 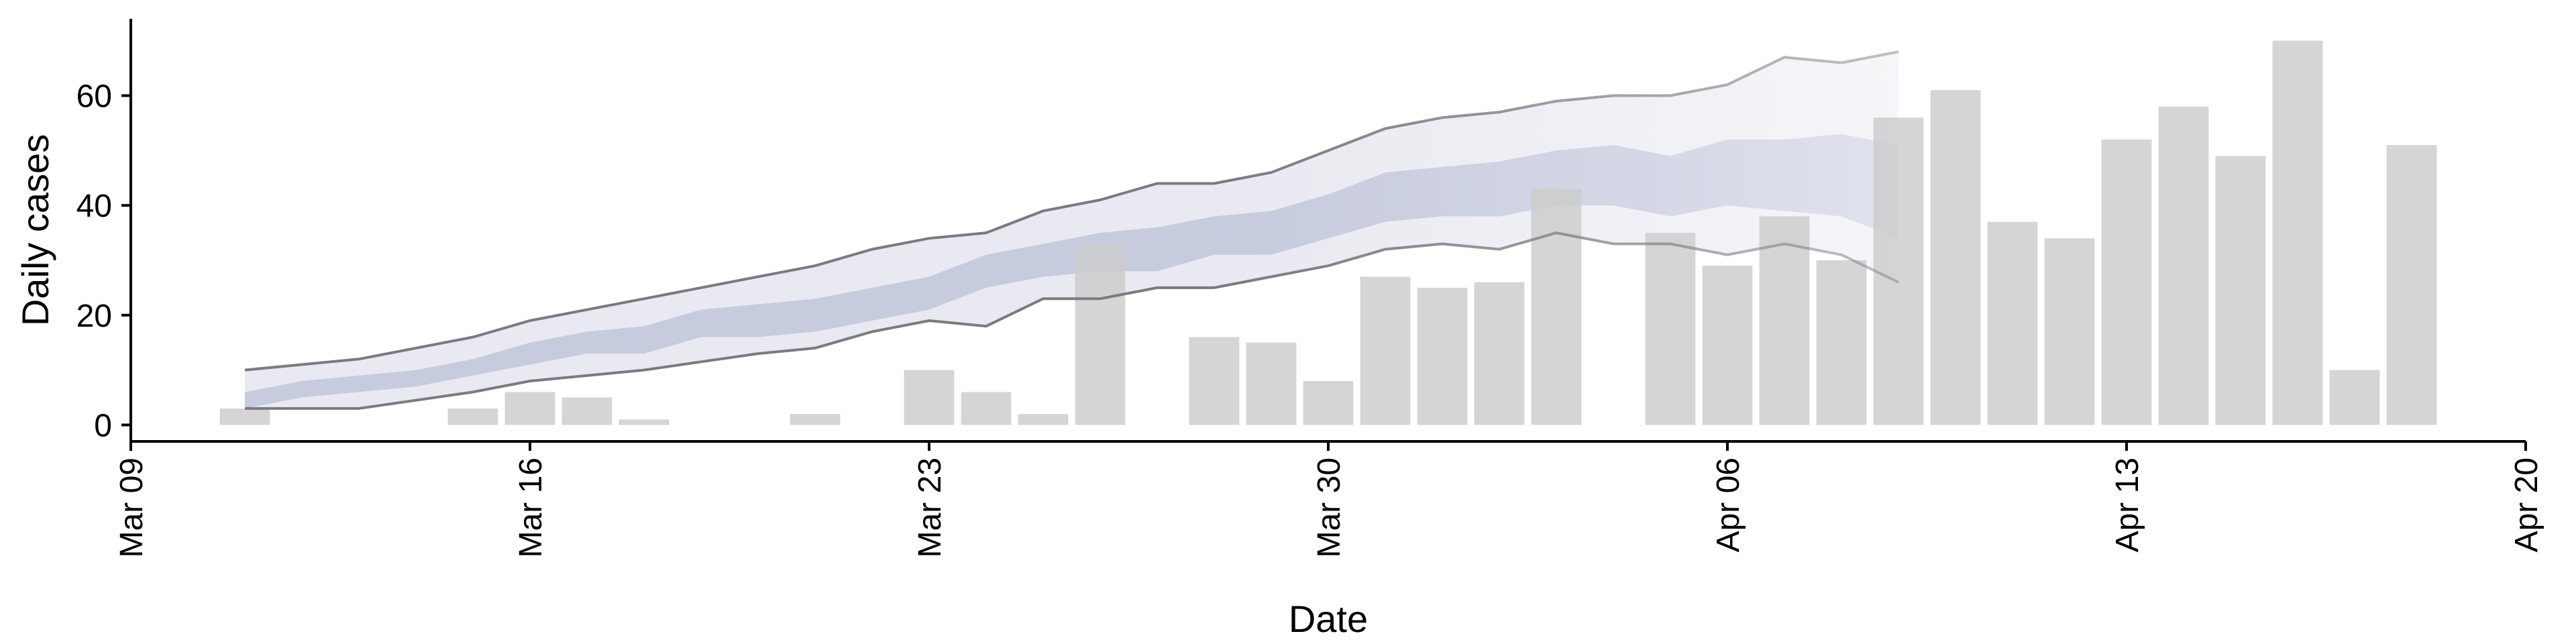 What do you see at coordinates (35, 230) in the screenshot?
I see `y-axis-title: Daily cases` at bounding box center [35, 230].